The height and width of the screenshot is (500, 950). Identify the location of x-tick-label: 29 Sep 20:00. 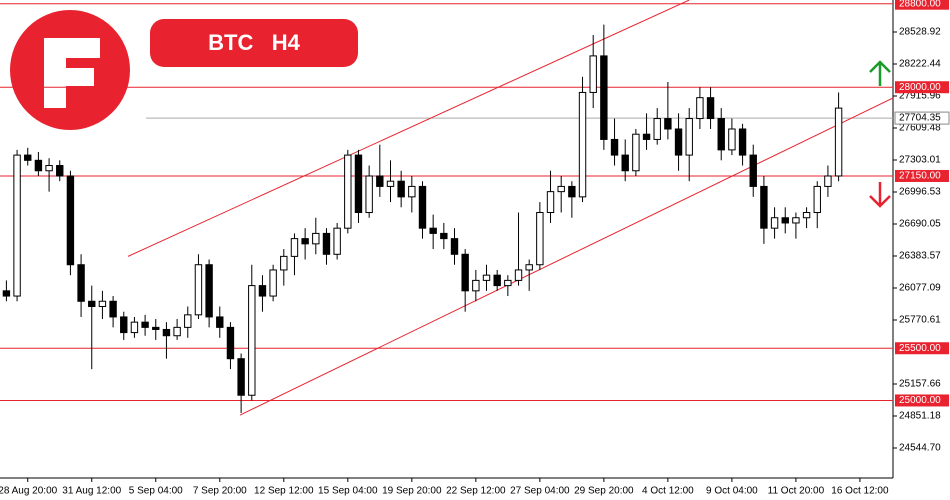
(604, 491).